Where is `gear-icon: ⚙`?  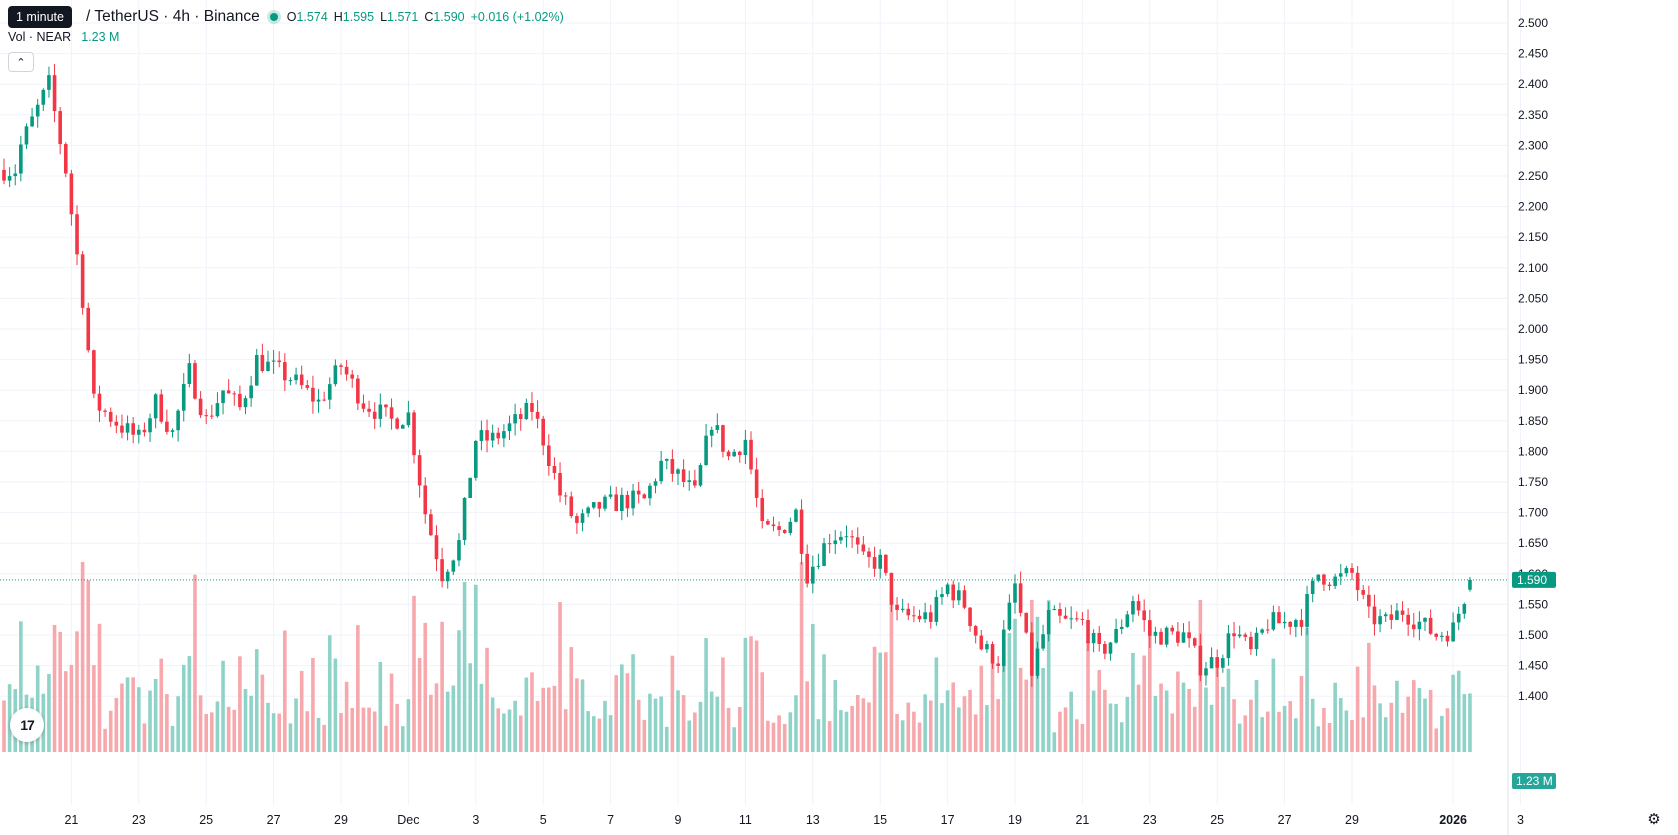 gear-icon: ⚙ is located at coordinates (1654, 819).